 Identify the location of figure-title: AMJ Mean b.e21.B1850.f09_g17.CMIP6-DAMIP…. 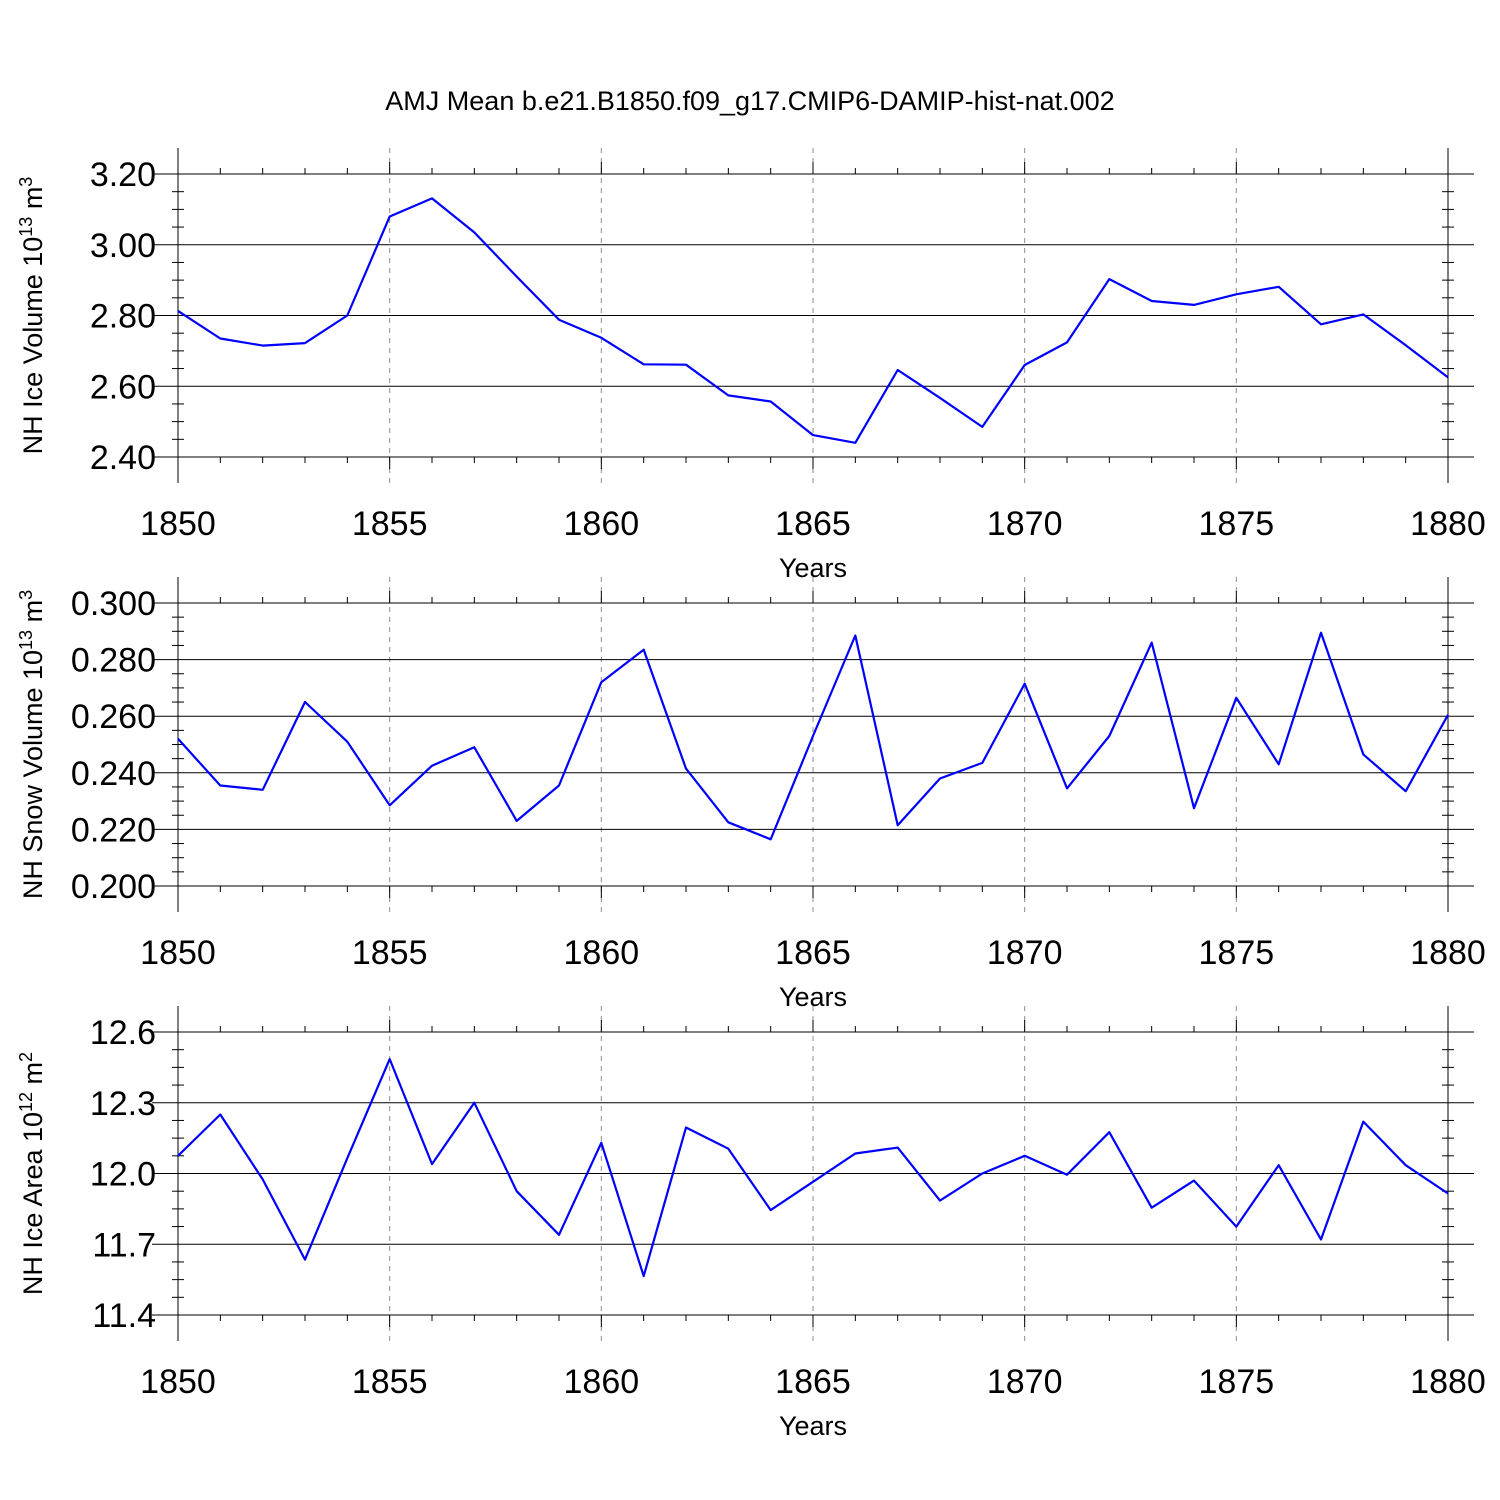
(749, 101).